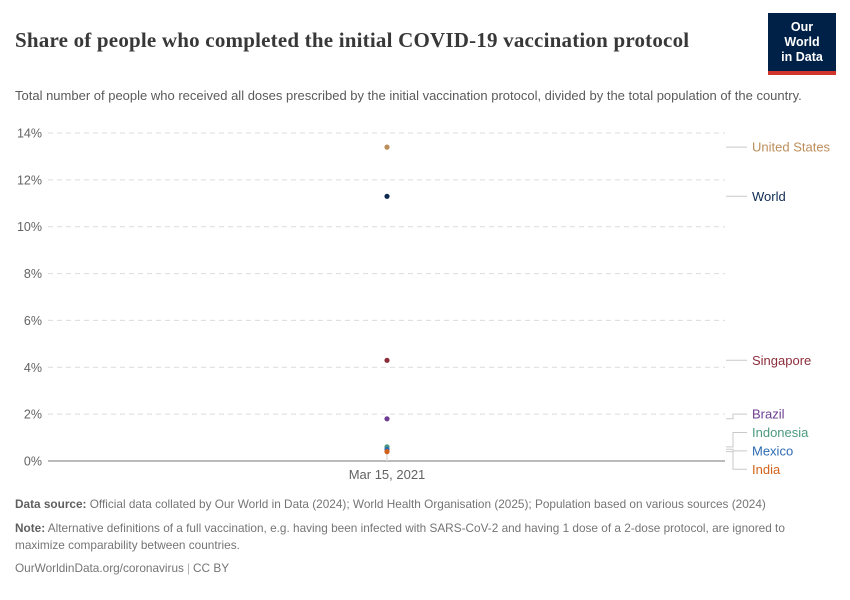 Image resolution: width=850 pixels, height=600 pixels. Describe the element at coordinates (791, 147) in the screenshot. I see `series-label-united-states: United States` at that location.